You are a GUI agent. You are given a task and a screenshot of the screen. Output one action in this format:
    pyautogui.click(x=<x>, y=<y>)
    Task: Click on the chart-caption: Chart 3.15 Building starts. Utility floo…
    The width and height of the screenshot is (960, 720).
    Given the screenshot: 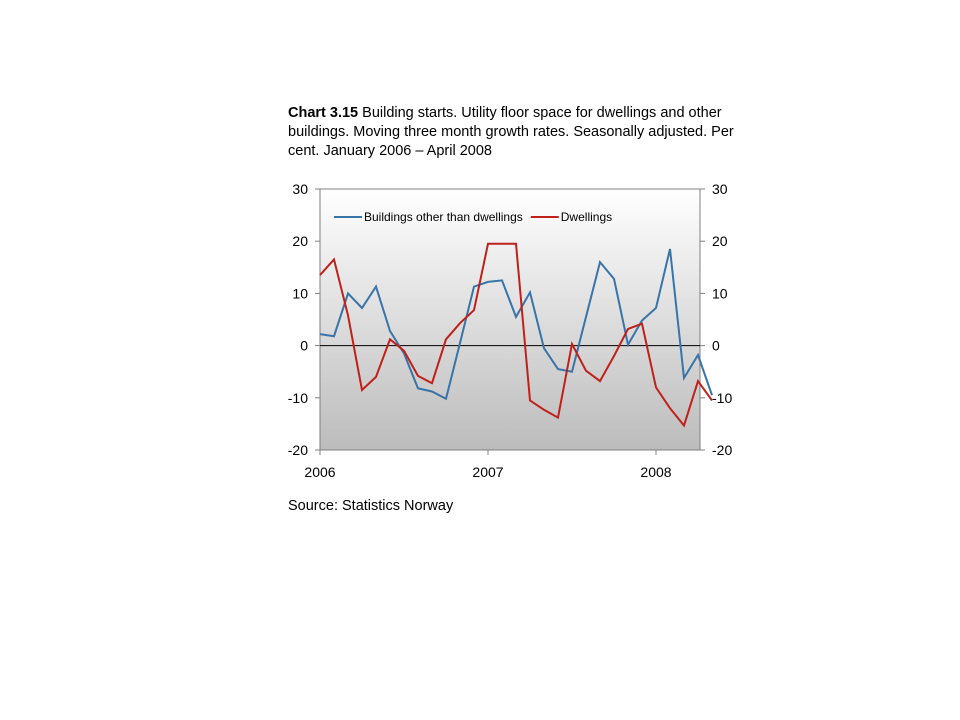 What is the action you would take?
    pyautogui.click(x=514, y=132)
    